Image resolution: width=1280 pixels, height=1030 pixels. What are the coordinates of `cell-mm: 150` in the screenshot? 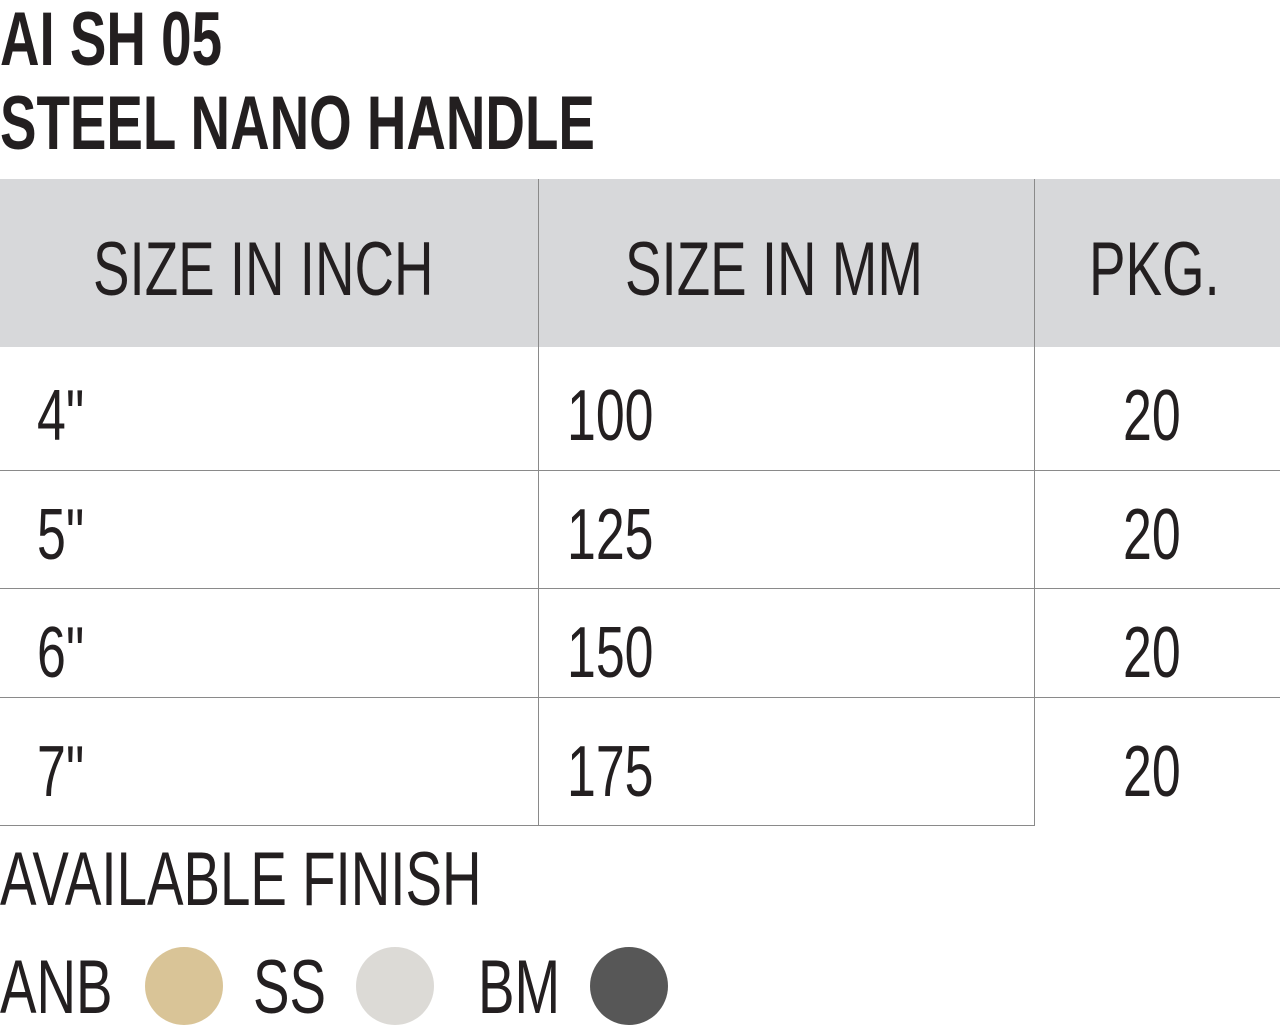 It's located at (610, 653).